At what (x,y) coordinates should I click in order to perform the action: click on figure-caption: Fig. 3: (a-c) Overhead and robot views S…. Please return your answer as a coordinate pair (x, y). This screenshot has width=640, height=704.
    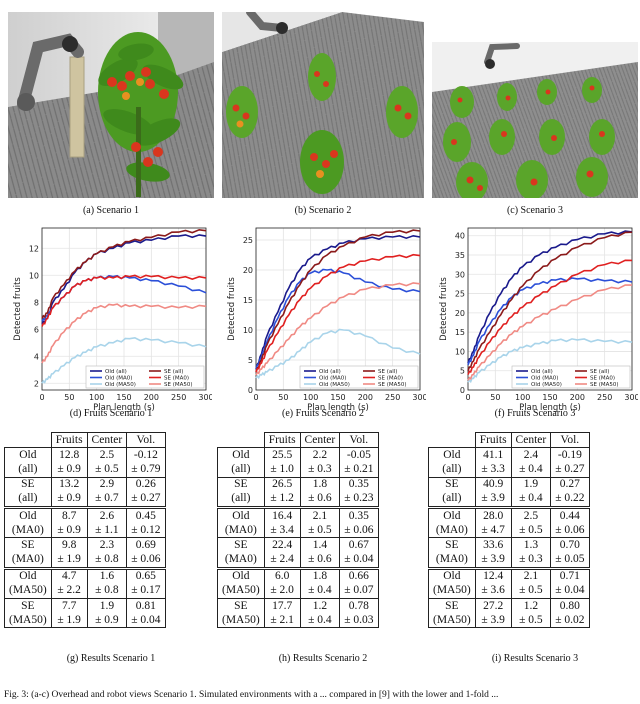
    Looking at the image, I should click on (320, 697).